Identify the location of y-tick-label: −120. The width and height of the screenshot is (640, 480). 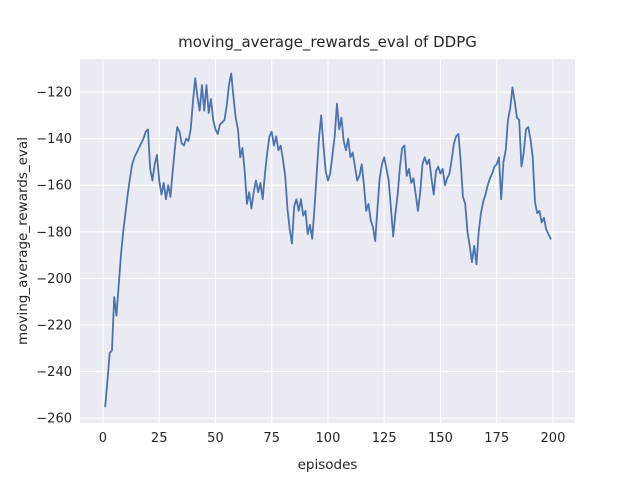
(54, 93).